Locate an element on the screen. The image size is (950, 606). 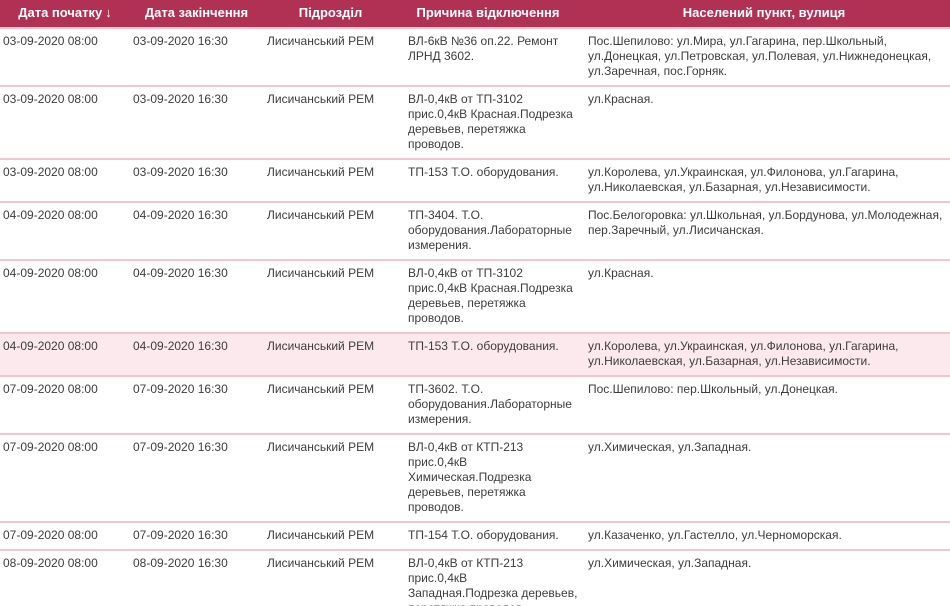
column-header-unit: Підрозділ is located at coordinates (330, 14).